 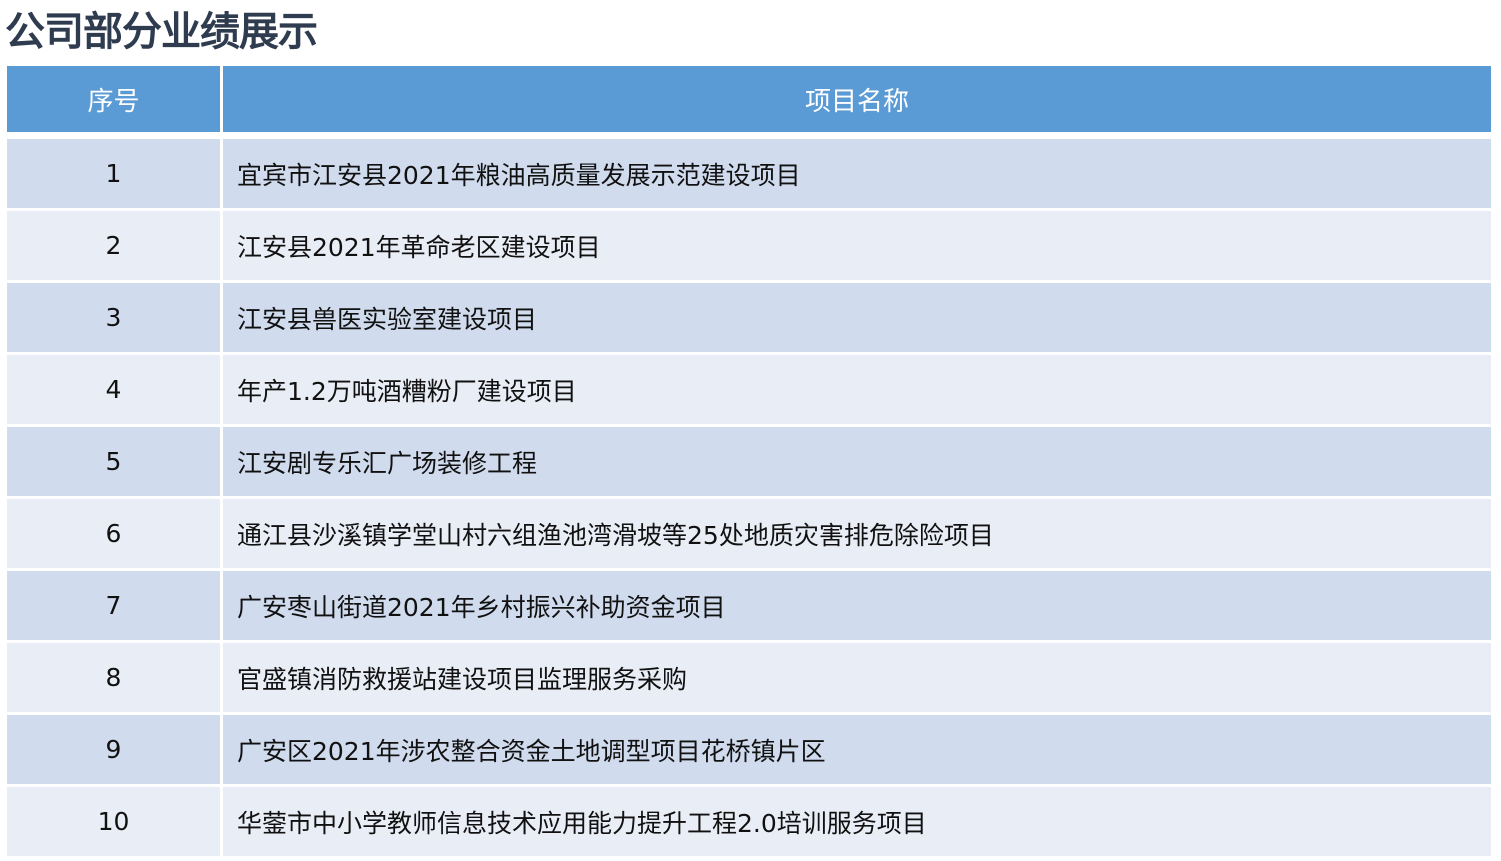 I want to click on row-project-name: 江安剧专乐汇广场装修工程, so click(x=857, y=461).